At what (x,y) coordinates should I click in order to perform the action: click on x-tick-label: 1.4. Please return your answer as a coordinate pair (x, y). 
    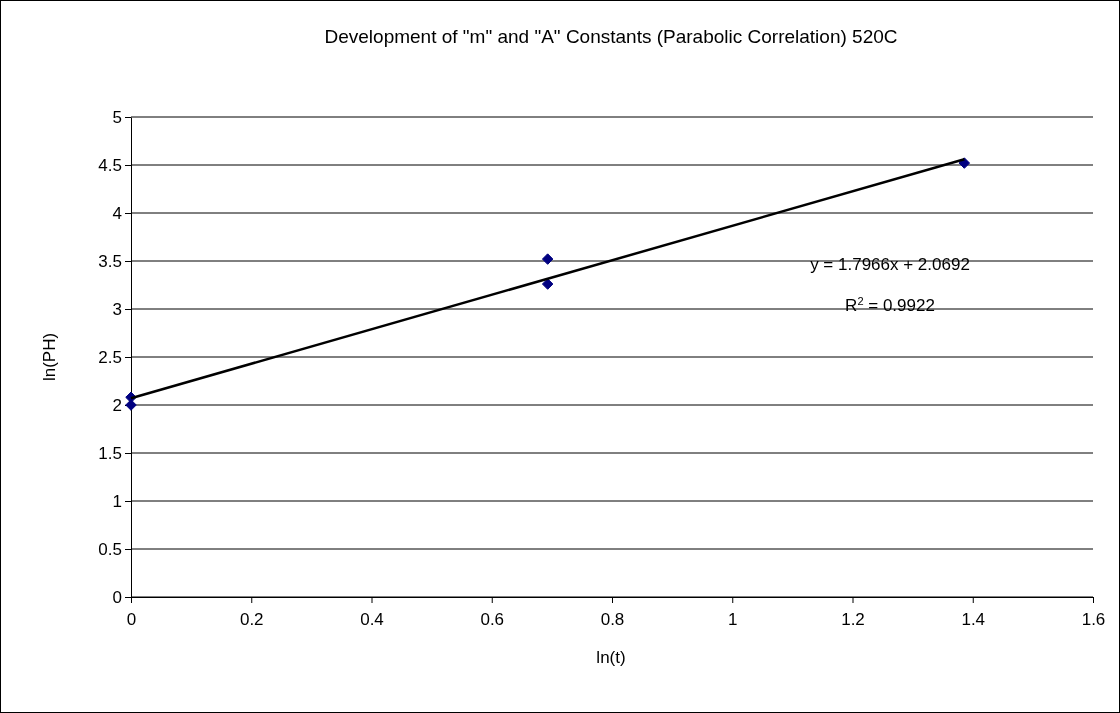
    Looking at the image, I should click on (973, 619).